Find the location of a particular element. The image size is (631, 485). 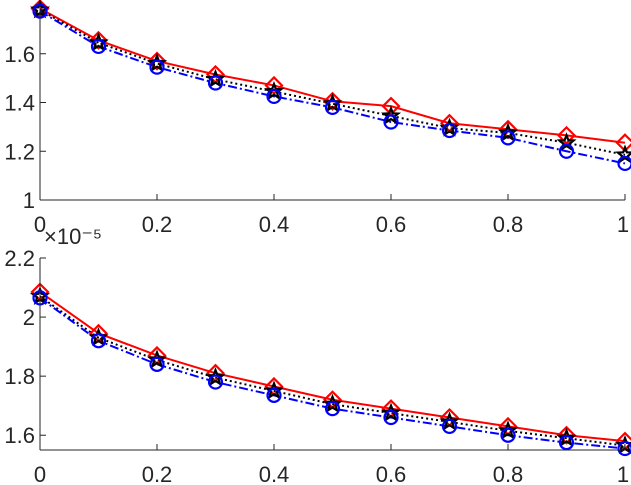

y-tick-label: 1.4 is located at coordinates (19, 103).